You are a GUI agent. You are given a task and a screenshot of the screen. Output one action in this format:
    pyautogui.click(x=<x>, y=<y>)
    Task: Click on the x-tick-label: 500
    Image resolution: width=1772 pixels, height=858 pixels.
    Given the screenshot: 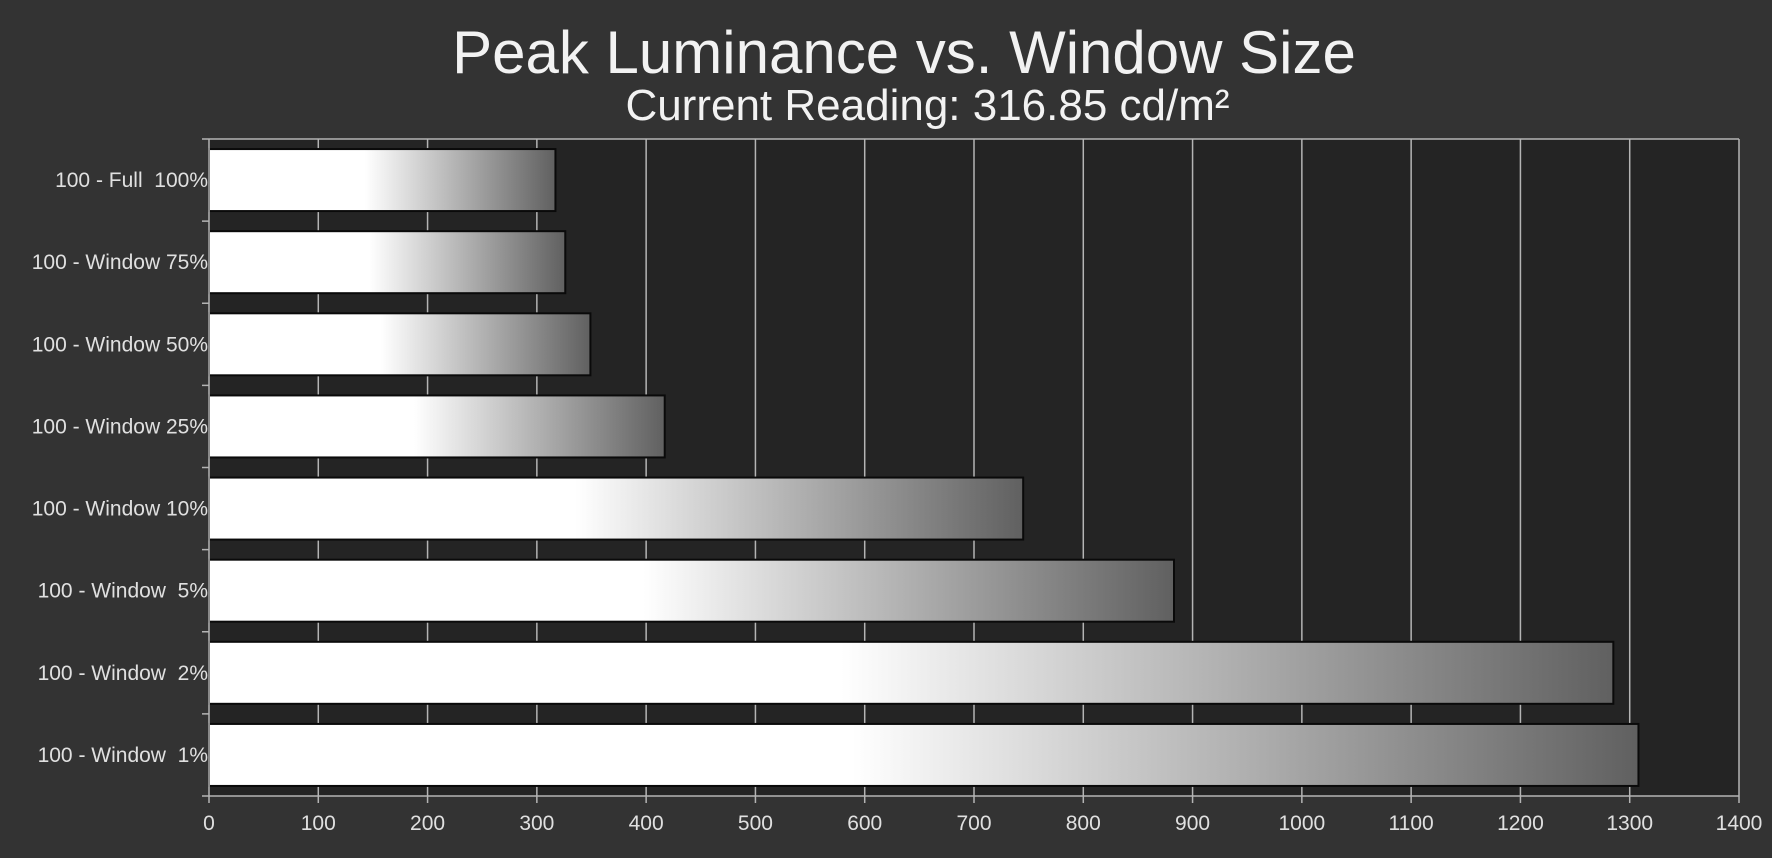 What is the action you would take?
    pyautogui.click(x=755, y=823)
    